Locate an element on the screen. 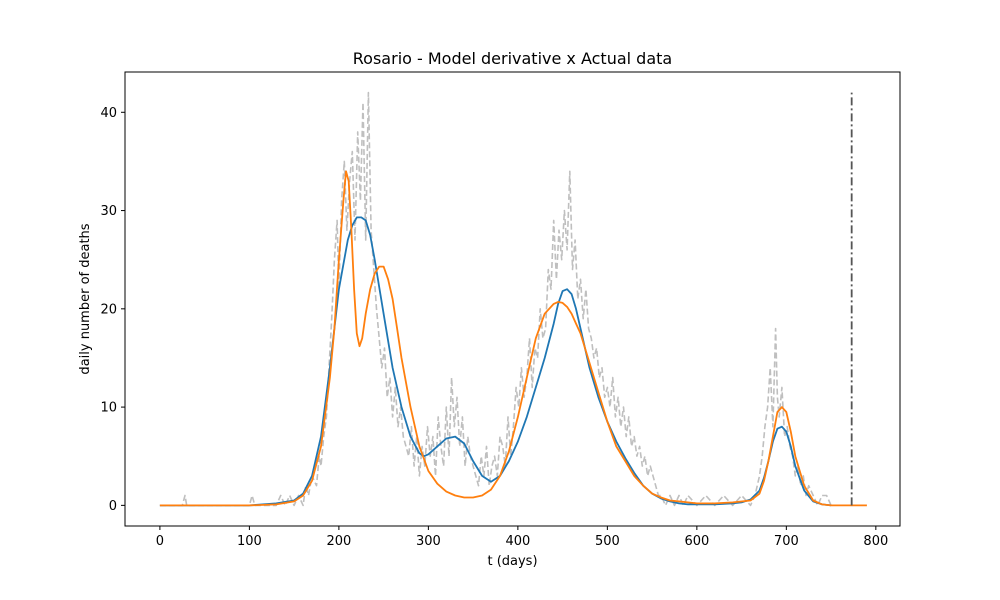 This screenshot has width=1000, height=600. x-tick-label: 700 is located at coordinates (786, 541).